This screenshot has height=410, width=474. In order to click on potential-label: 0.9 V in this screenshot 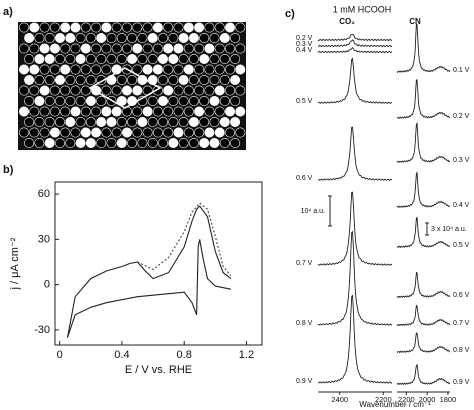, I will do `click(304, 381)`.